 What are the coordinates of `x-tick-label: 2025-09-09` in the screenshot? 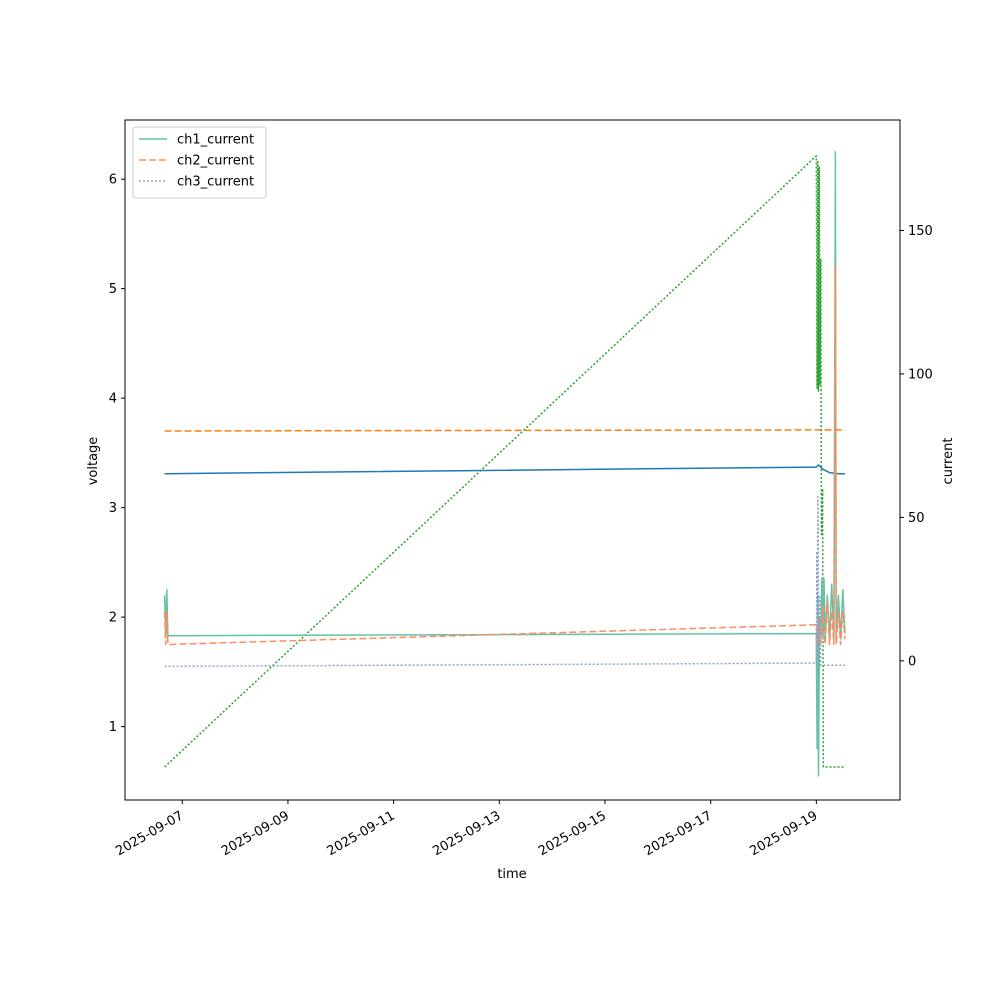 It's located at (255, 833).